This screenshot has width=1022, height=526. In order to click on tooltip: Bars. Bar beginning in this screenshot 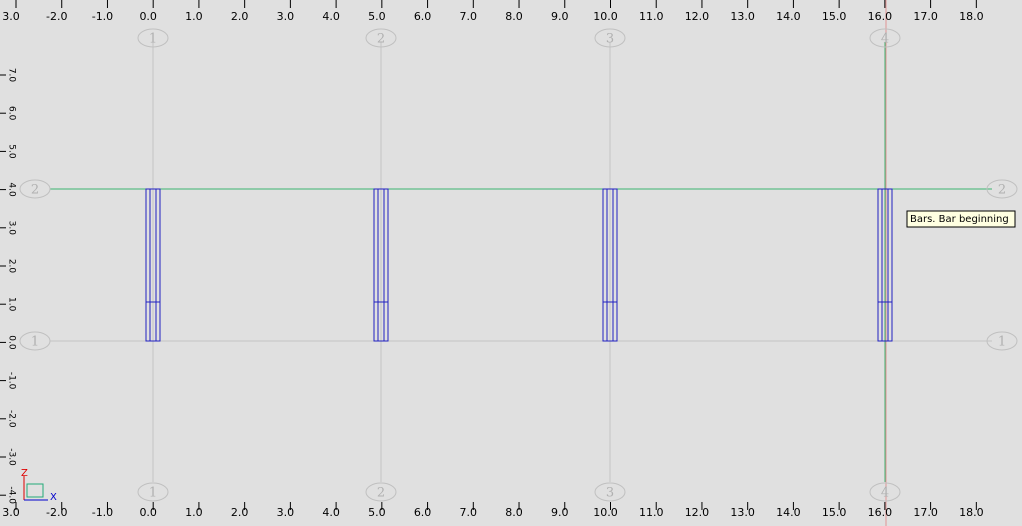, I will do `click(959, 219)`.